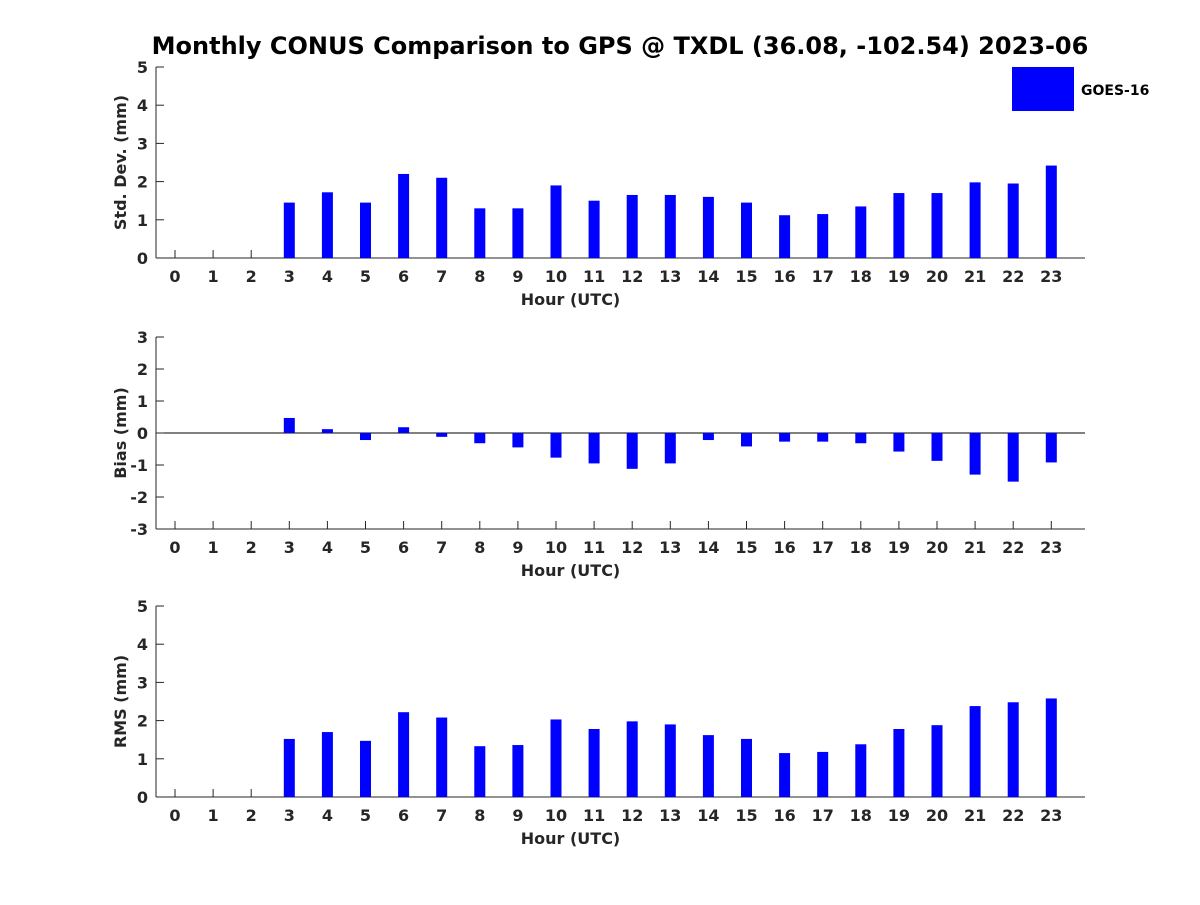 The width and height of the screenshot is (1200, 905). I want to click on y-axis-label: Bias (mm), so click(120, 433).